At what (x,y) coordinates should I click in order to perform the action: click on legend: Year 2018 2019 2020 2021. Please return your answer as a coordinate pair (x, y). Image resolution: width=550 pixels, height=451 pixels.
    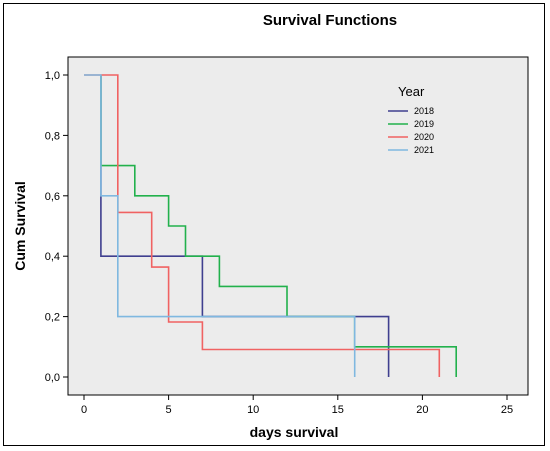
    Looking at the image, I should click on (411, 119).